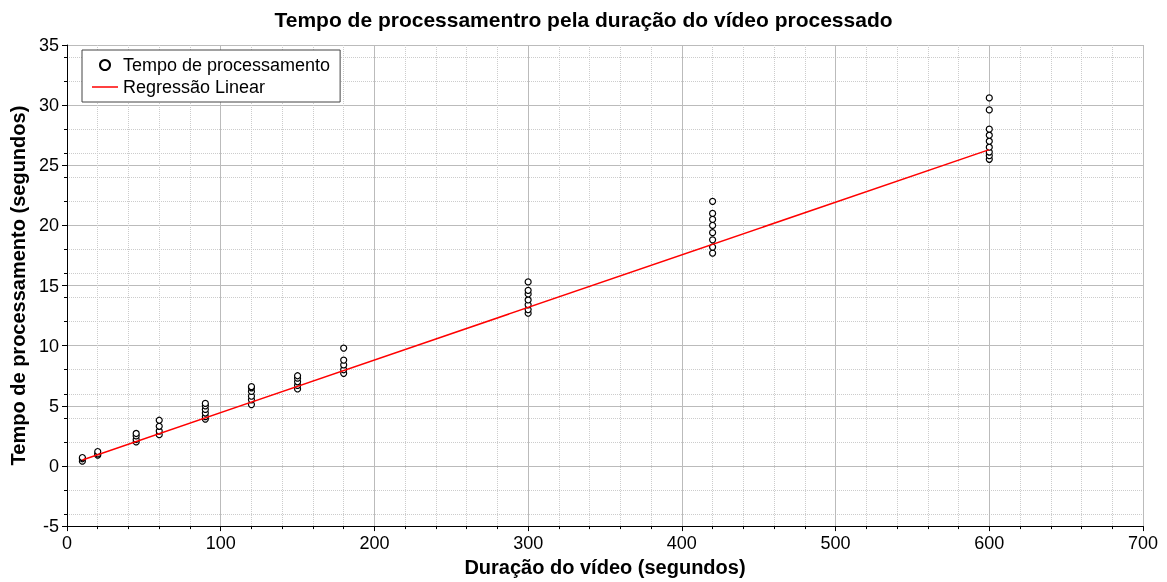  What do you see at coordinates (18, 285) in the screenshot?
I see `y-axis-title: Tempo de processamento (segundos)` at bounding box center [18, 285].